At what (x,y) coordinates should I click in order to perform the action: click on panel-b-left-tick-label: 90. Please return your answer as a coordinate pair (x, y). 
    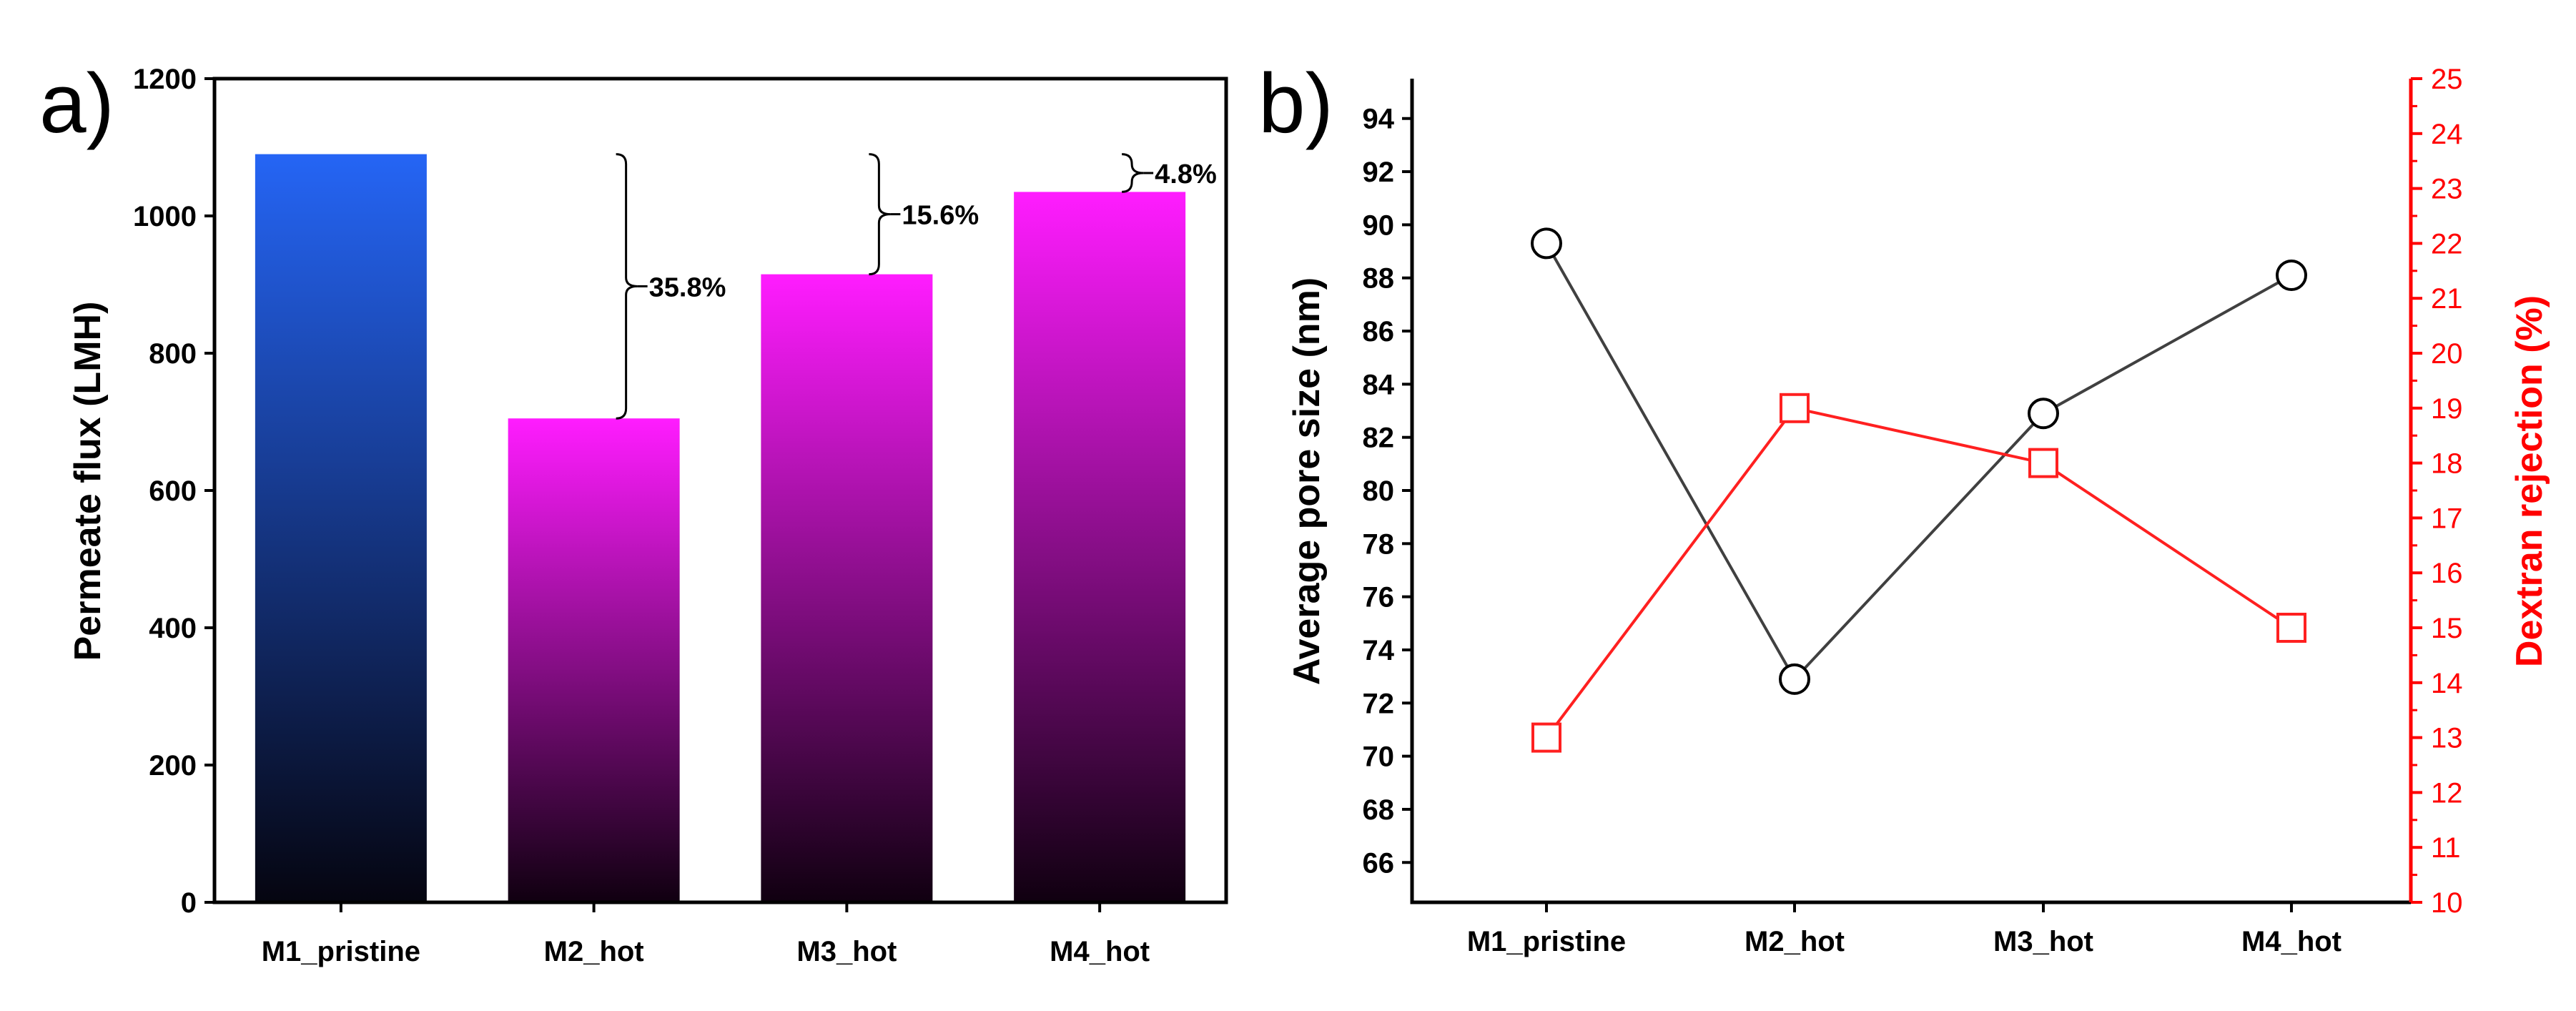
    Looking at the image, I should click on (1379, 225).